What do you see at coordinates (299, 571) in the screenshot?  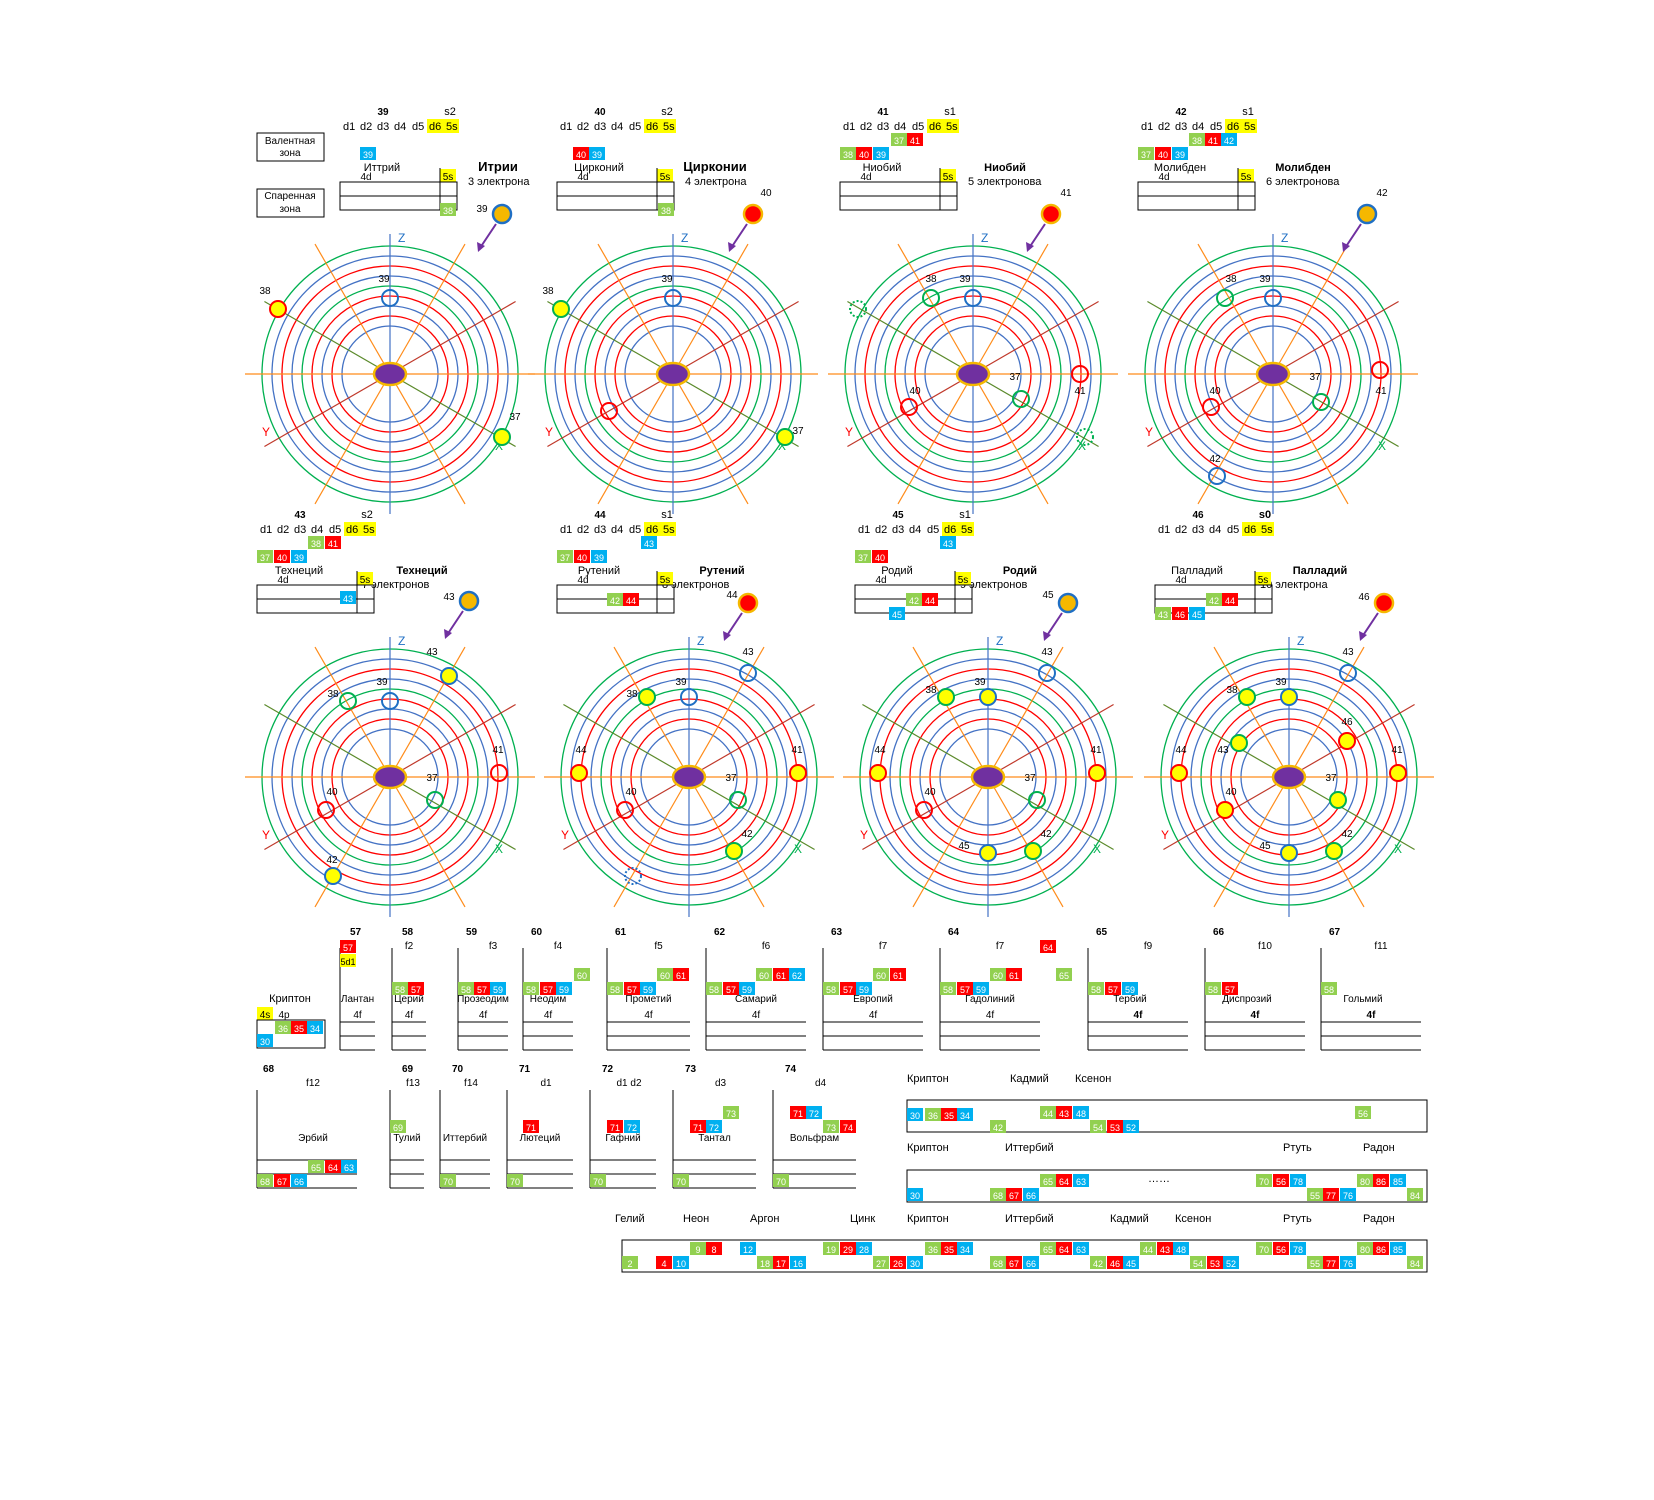 I see `element-name-small: Технеций` at bounding box center [299, 571].